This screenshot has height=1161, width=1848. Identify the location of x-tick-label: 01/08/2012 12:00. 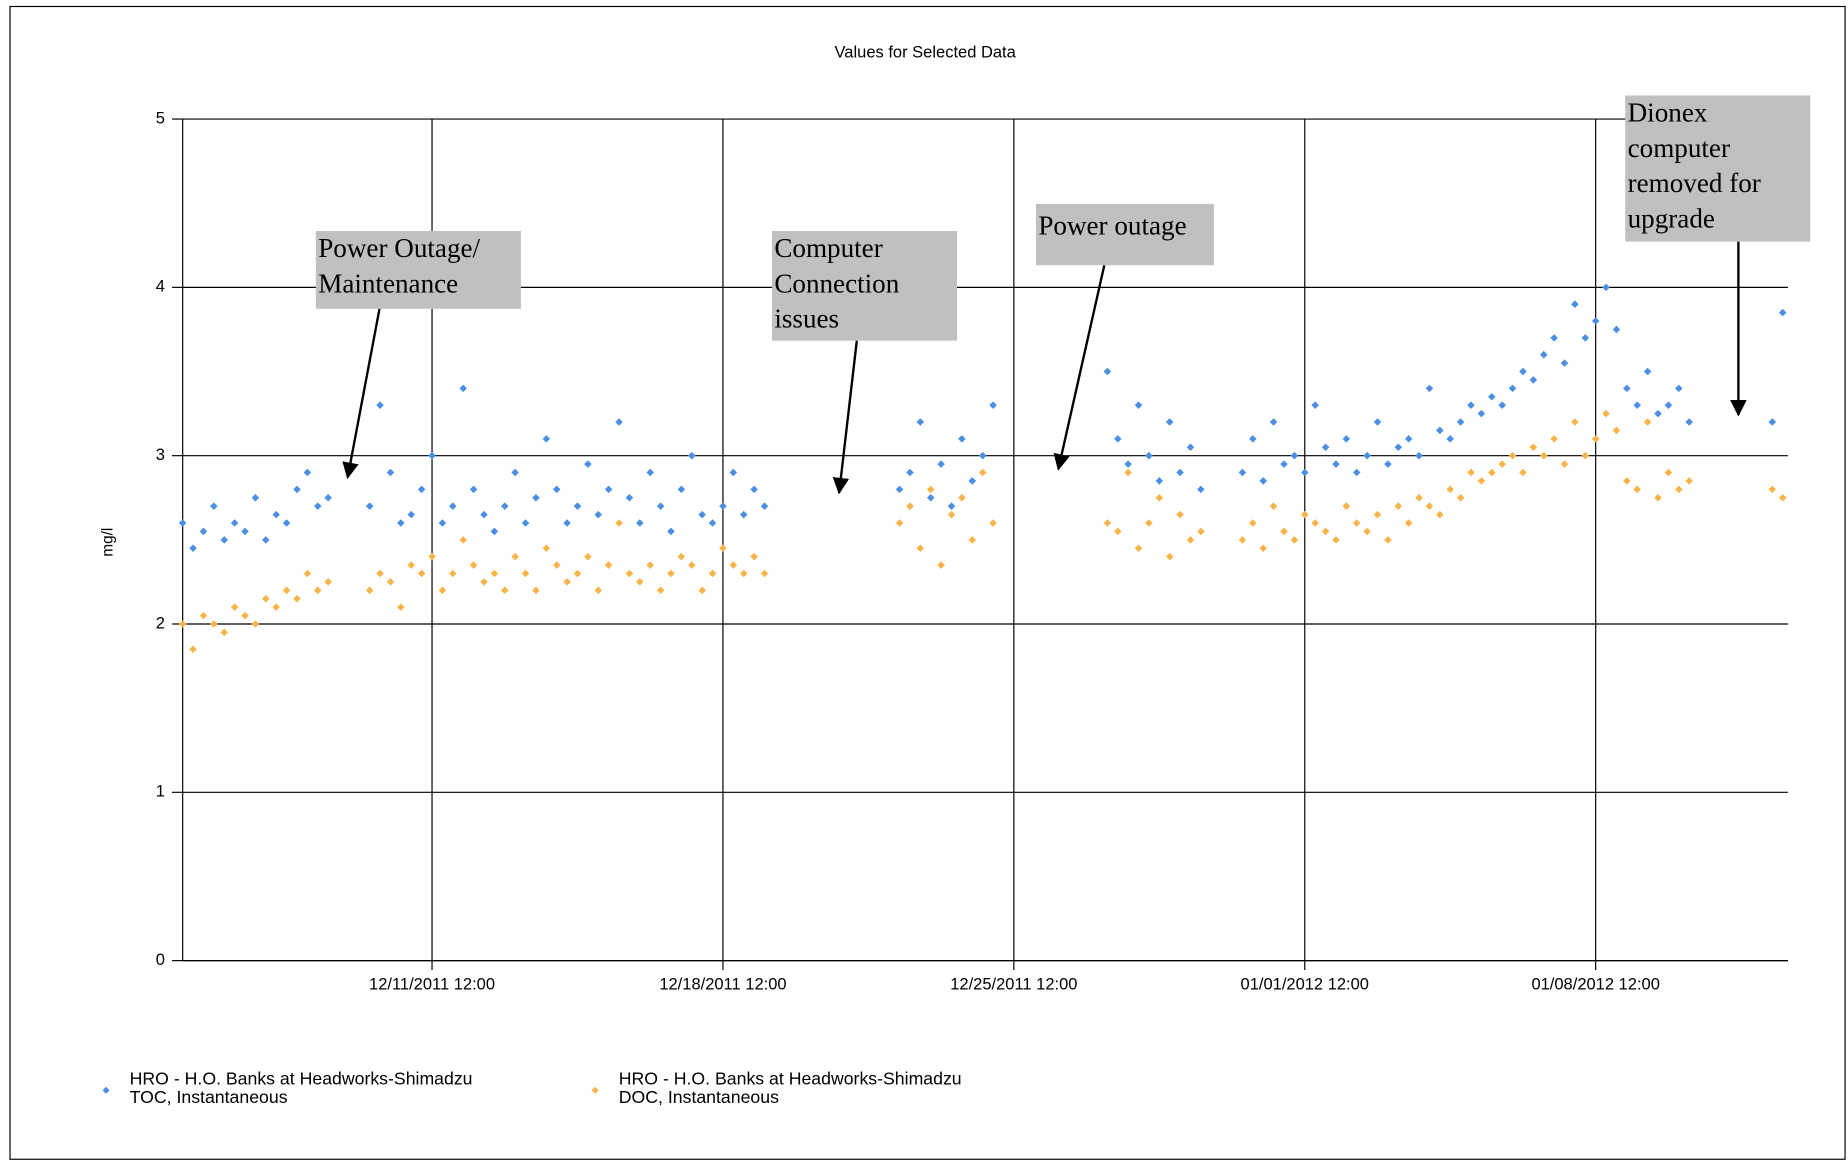
(1595, 985).